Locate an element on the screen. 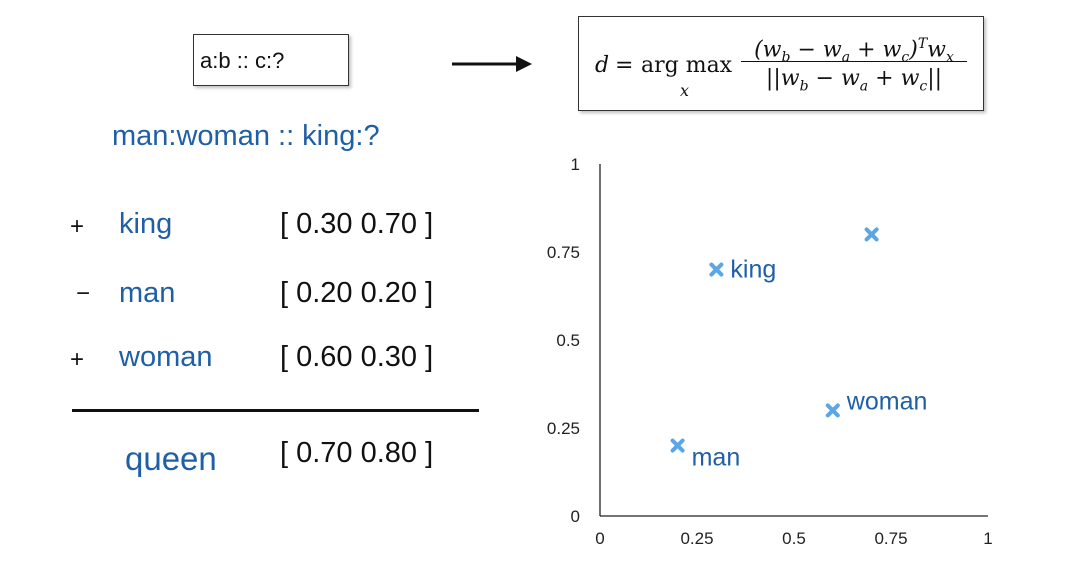 This screenshot has height=583, width=1074. formula-numerator: (wb − wa + wc)Twx is located at coordinates (854, 51).